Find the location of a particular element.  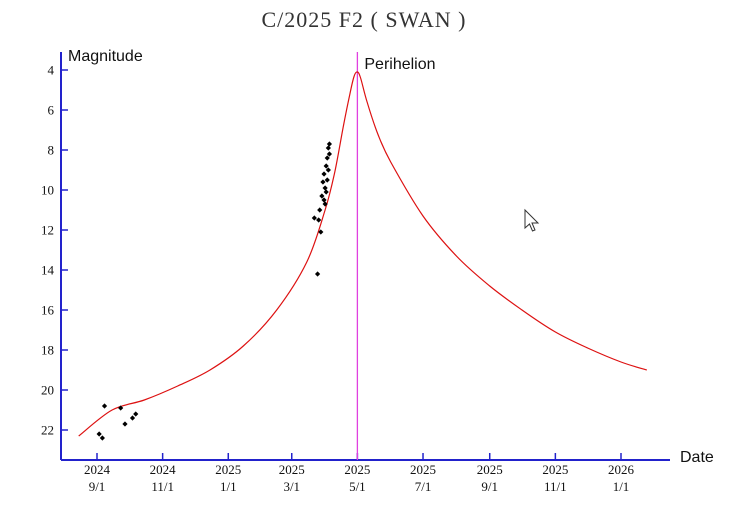

y-tick-label: 14 is located at coordinates (48, 270).